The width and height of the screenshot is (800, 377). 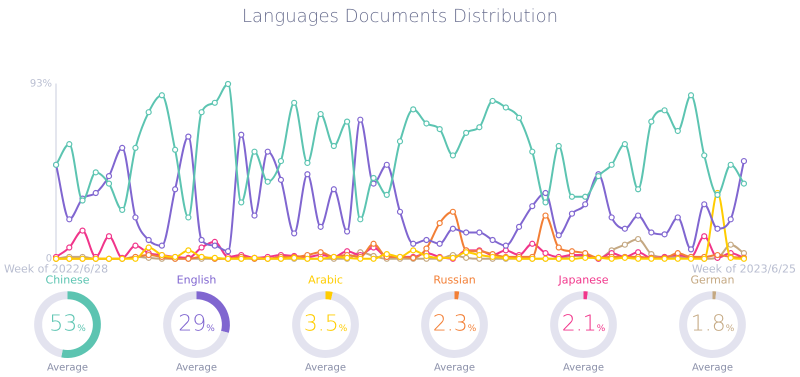 I want to click on chart-title: English, so click(x=196, y=279).